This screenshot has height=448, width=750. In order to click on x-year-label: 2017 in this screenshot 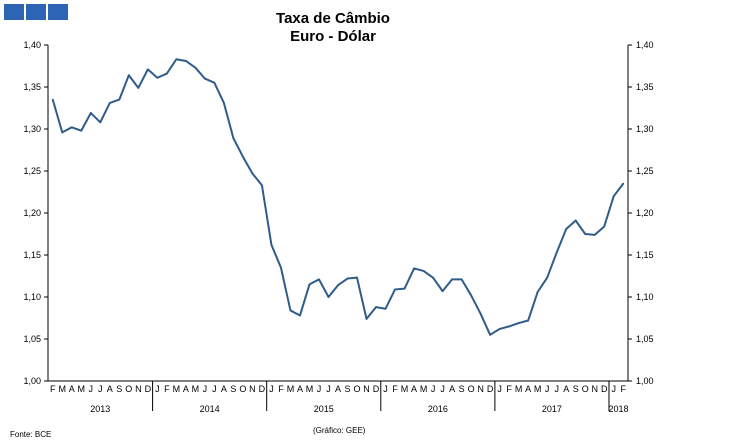, I will do `click(552, 409)`.